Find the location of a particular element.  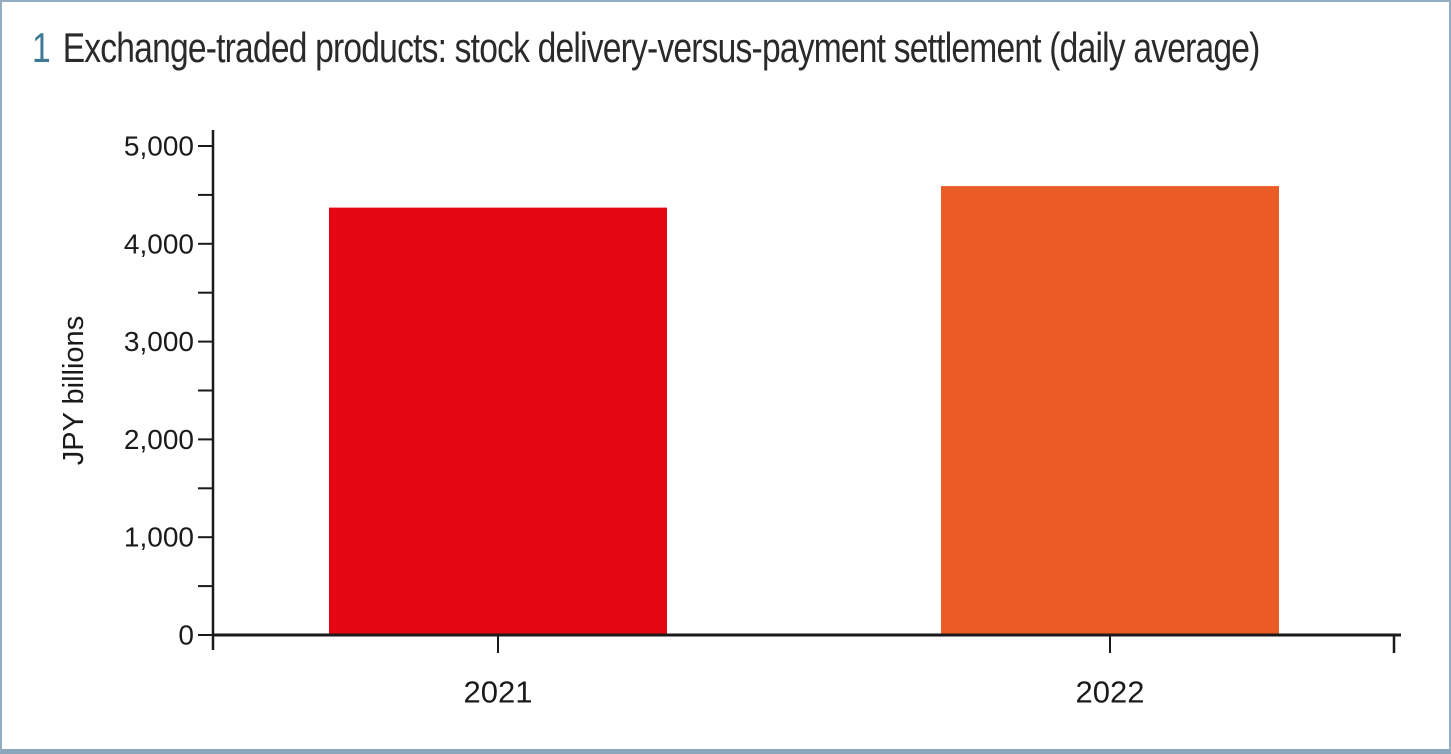

y-tick-label: 0 is located at coordinates (186, 635).